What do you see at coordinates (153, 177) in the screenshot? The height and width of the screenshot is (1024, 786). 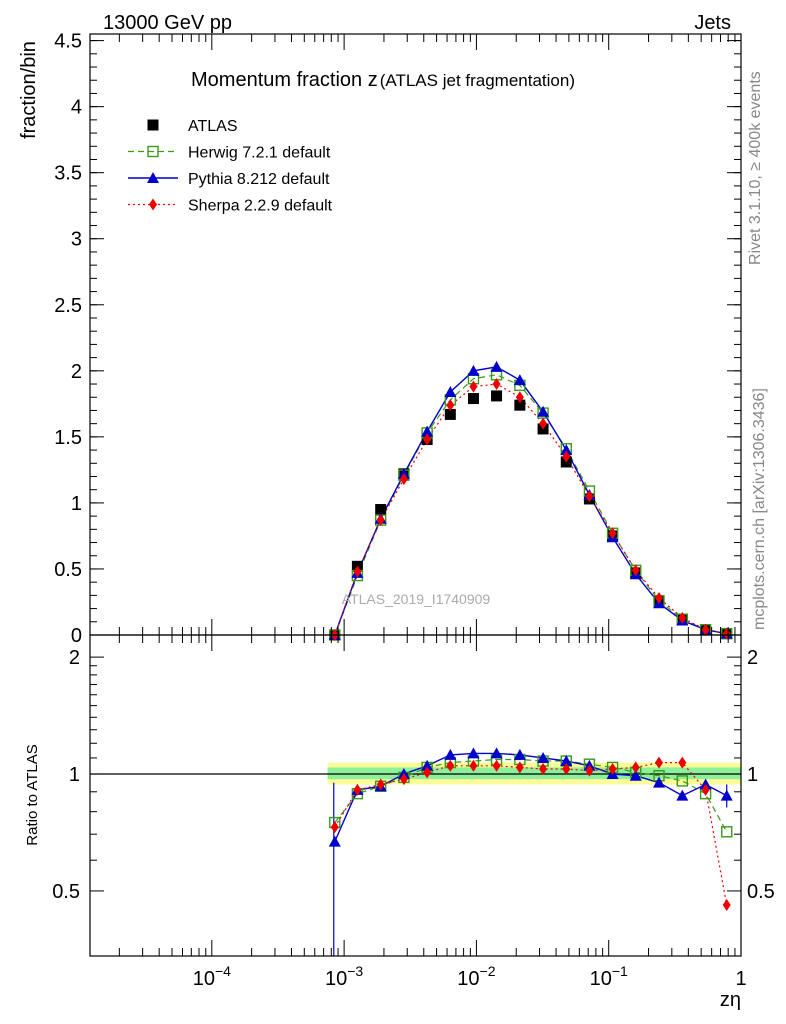 I see `legend-marker-pythia` at bounding box center [153, 177].